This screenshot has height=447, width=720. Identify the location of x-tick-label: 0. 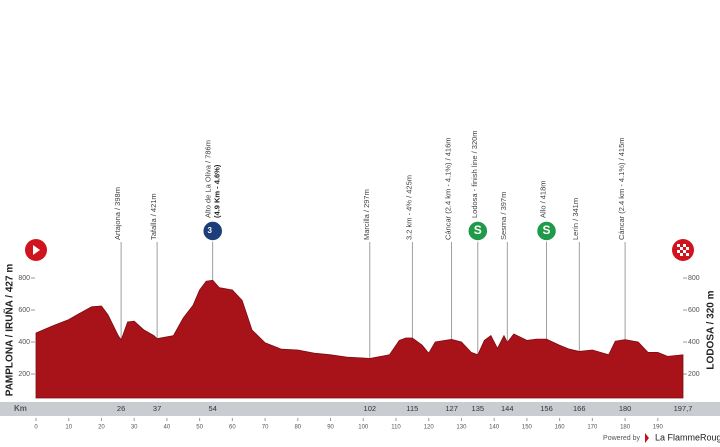
(36, 428).